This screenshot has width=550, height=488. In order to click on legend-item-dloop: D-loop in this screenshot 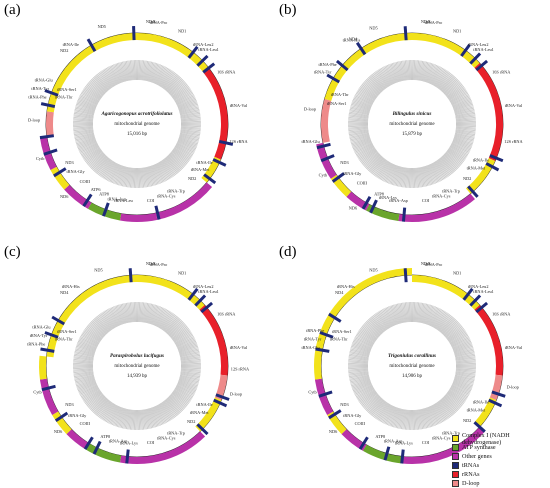, I will do `click(501, 483)`.